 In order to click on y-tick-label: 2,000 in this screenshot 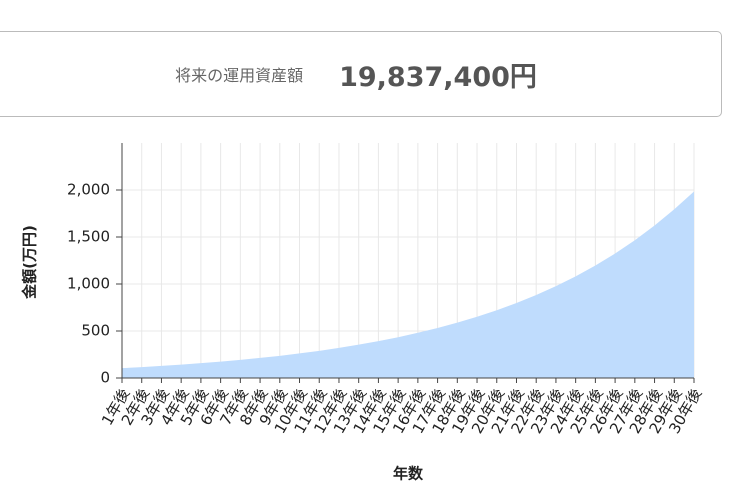, I will do `click(88, 190)`.